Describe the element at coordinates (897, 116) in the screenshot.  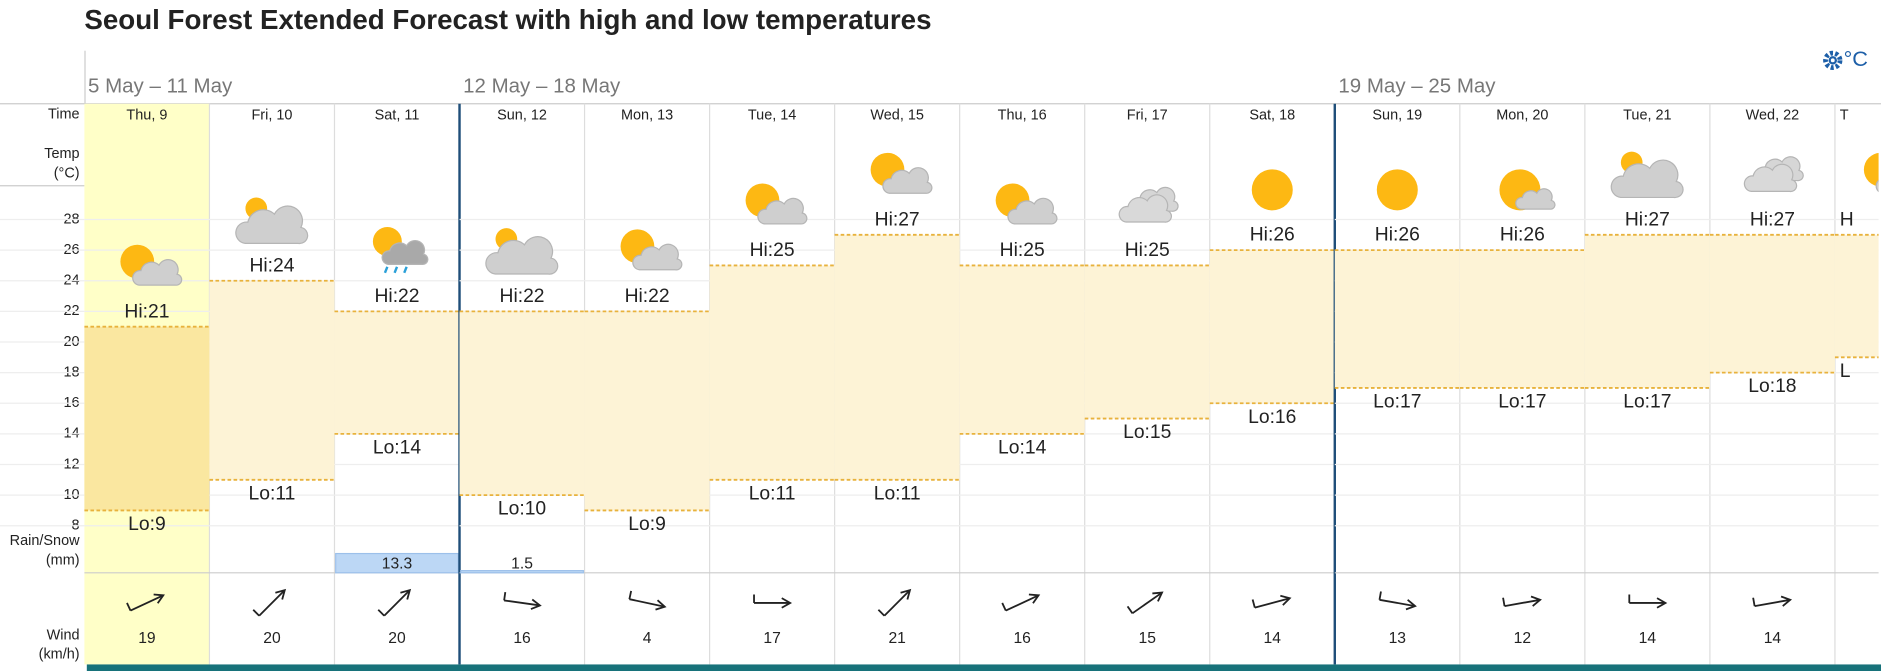
I see `day-label: Wed, 15` at that location.